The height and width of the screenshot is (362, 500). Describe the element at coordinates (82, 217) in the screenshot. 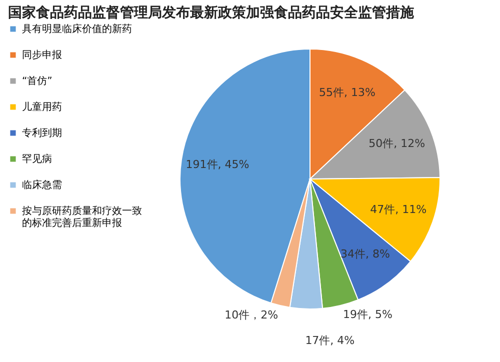

I see `legend-label: 按与原研药质量和疗效一致的标准完善后重新申报` at that location.